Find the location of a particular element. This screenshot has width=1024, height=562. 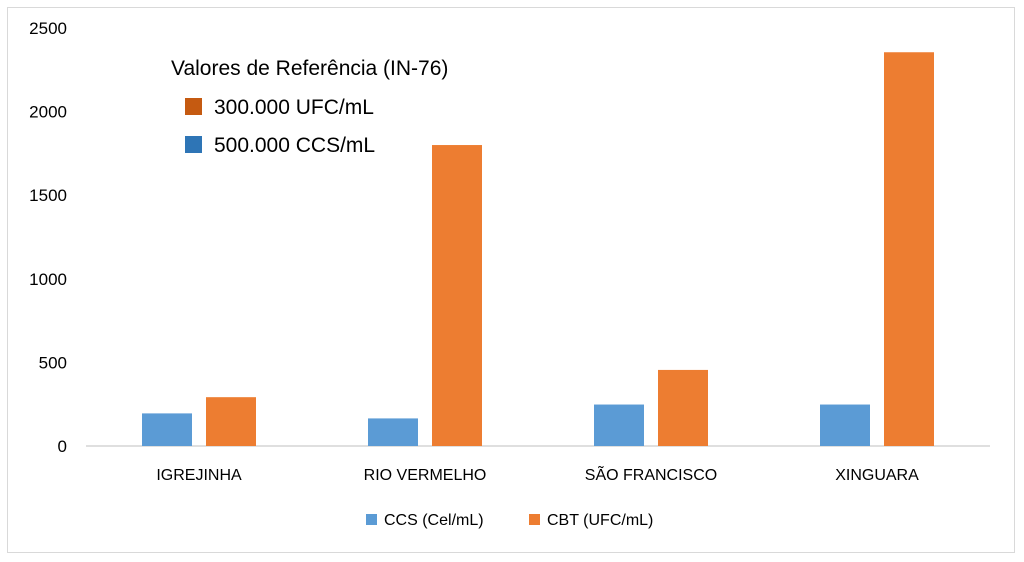

reference-swatch-ccs is located at coordinates (193, 144).